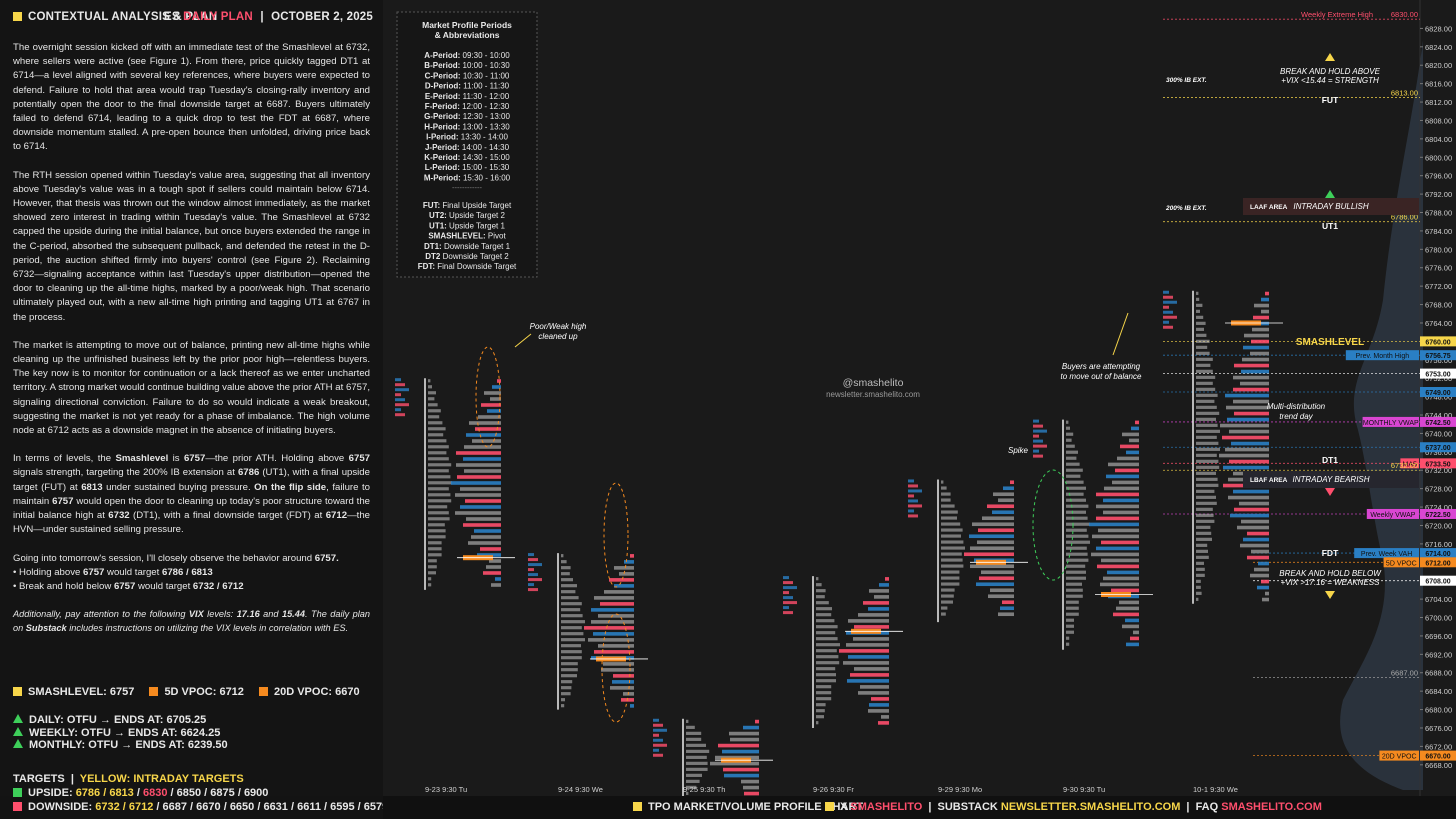 This screenshot has height=819, width=1456. What do you see at coordinates (713, 758) in the screenshot?
I see `session-profile` at bounding box center [713, 758].